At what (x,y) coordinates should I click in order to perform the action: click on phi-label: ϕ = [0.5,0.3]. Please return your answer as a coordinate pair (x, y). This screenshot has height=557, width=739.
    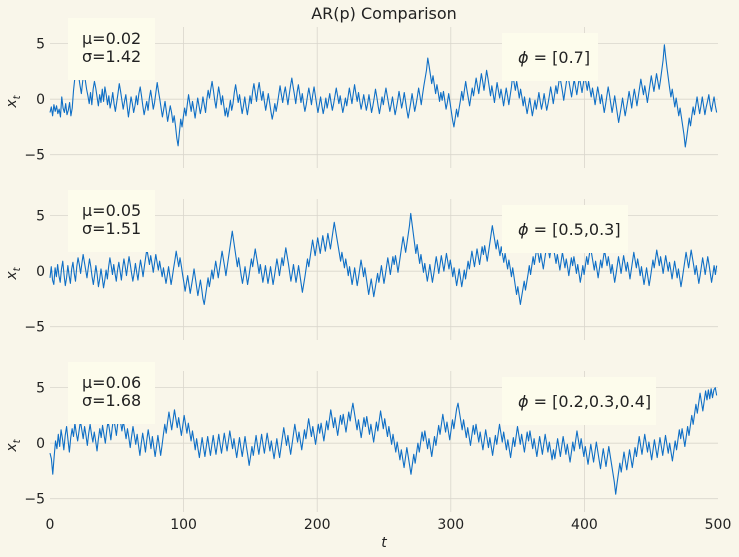
    Looking at the image, I should click on (569, 229).